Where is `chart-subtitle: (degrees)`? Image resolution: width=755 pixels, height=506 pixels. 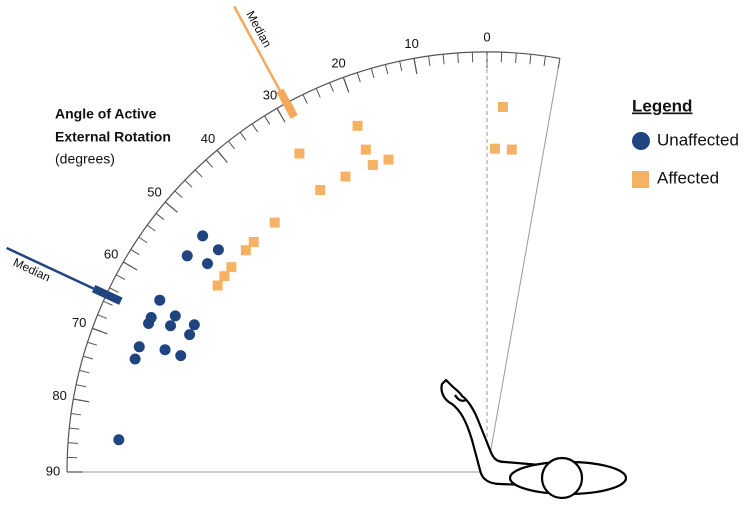 chart-subtitle: (degrees) is located at coordinates (85, 159).